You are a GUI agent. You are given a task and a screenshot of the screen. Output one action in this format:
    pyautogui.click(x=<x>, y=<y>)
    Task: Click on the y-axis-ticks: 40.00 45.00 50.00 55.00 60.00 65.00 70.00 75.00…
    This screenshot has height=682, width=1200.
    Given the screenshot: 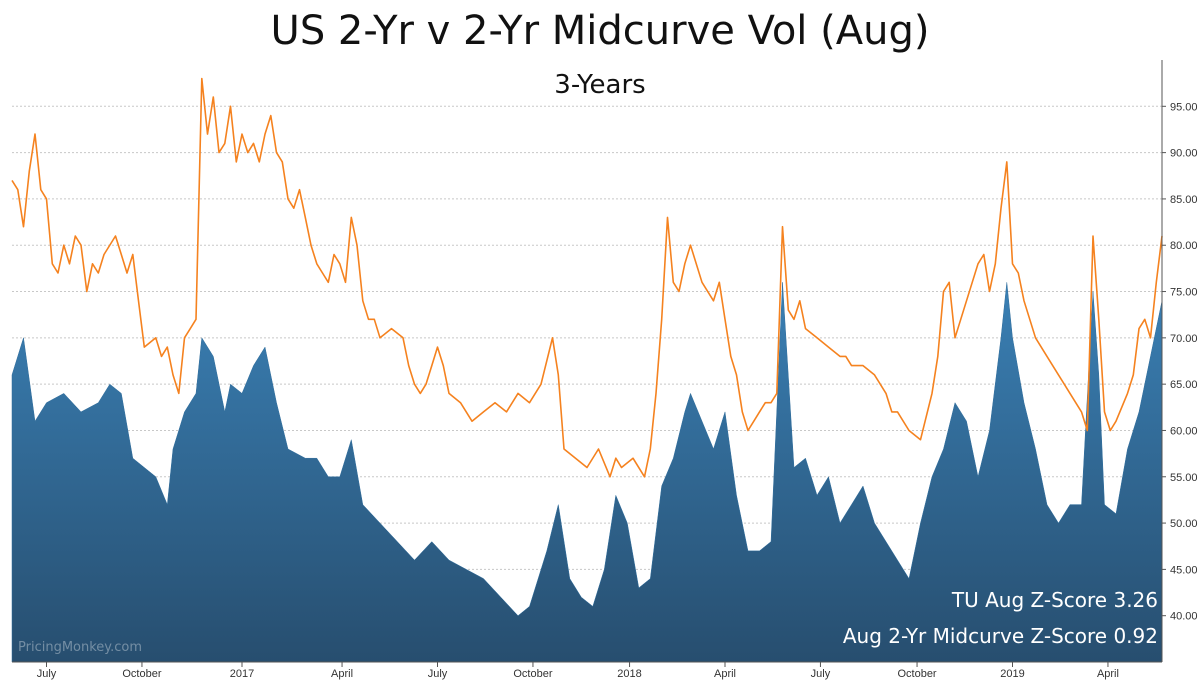 What is the action you would take?
    pyautogui.click(x=1180, y=362)
    